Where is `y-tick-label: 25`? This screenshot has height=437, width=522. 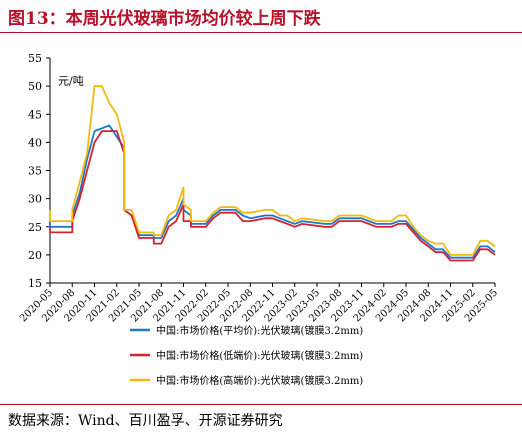
y-tick-label: 25 is located at coordinates (35, 227).